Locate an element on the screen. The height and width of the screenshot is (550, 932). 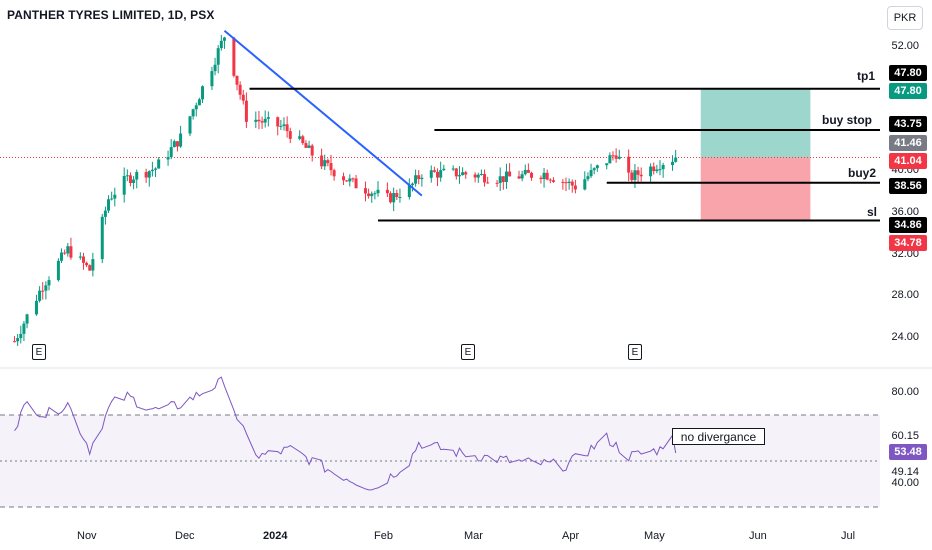
chart-title: PANTHER TYRES LIMITED, 1D, PSX is located at coordinates (111, 15).